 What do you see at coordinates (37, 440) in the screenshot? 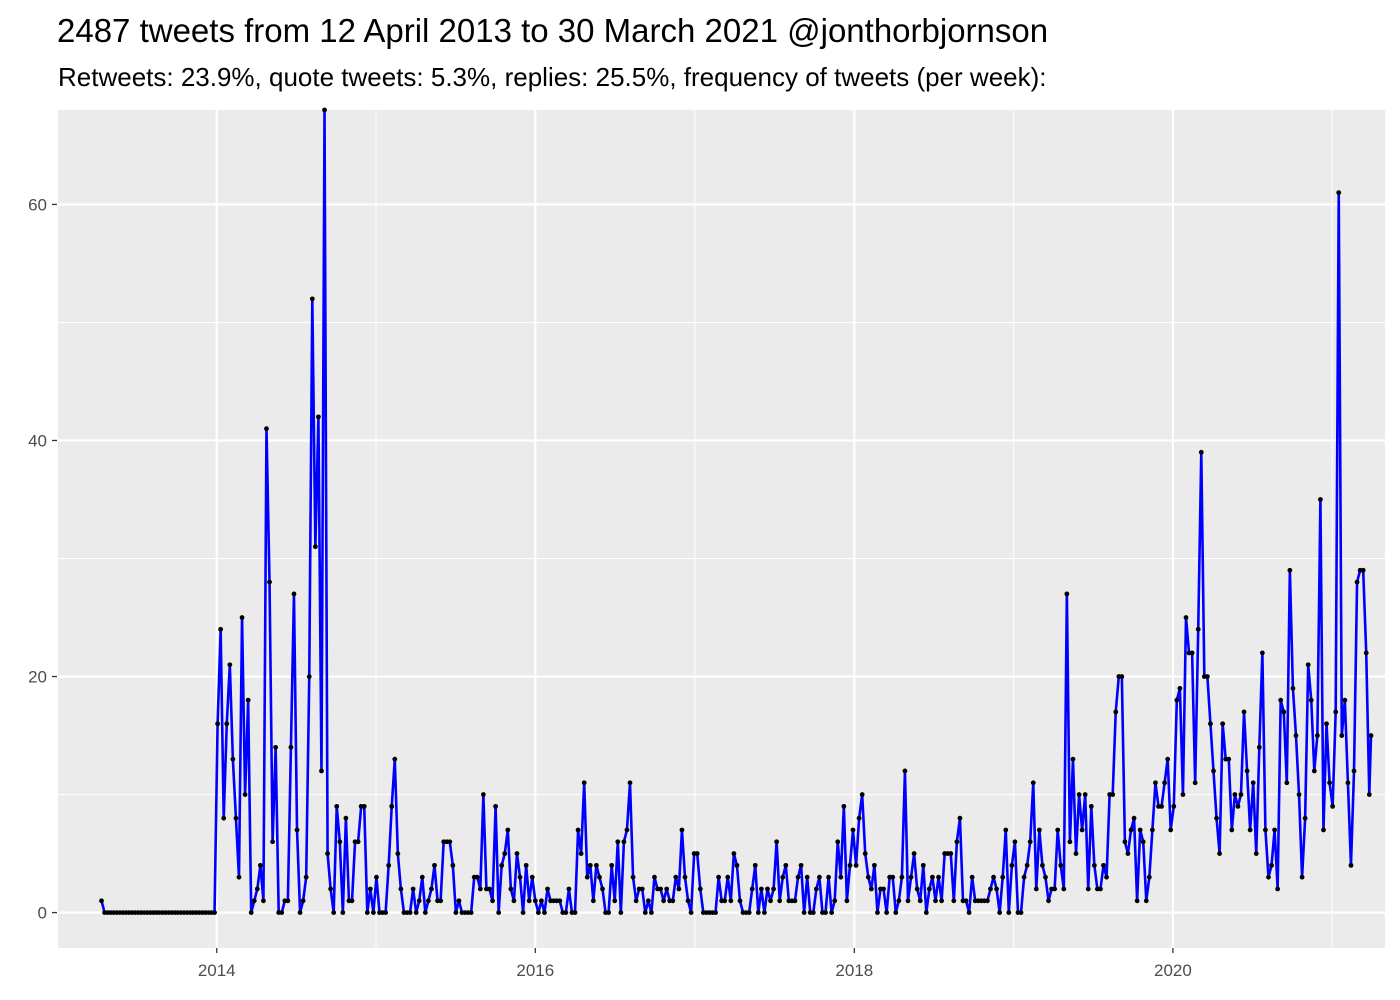
I see `y-tick-label: 40` at bounding box center [37, 440].